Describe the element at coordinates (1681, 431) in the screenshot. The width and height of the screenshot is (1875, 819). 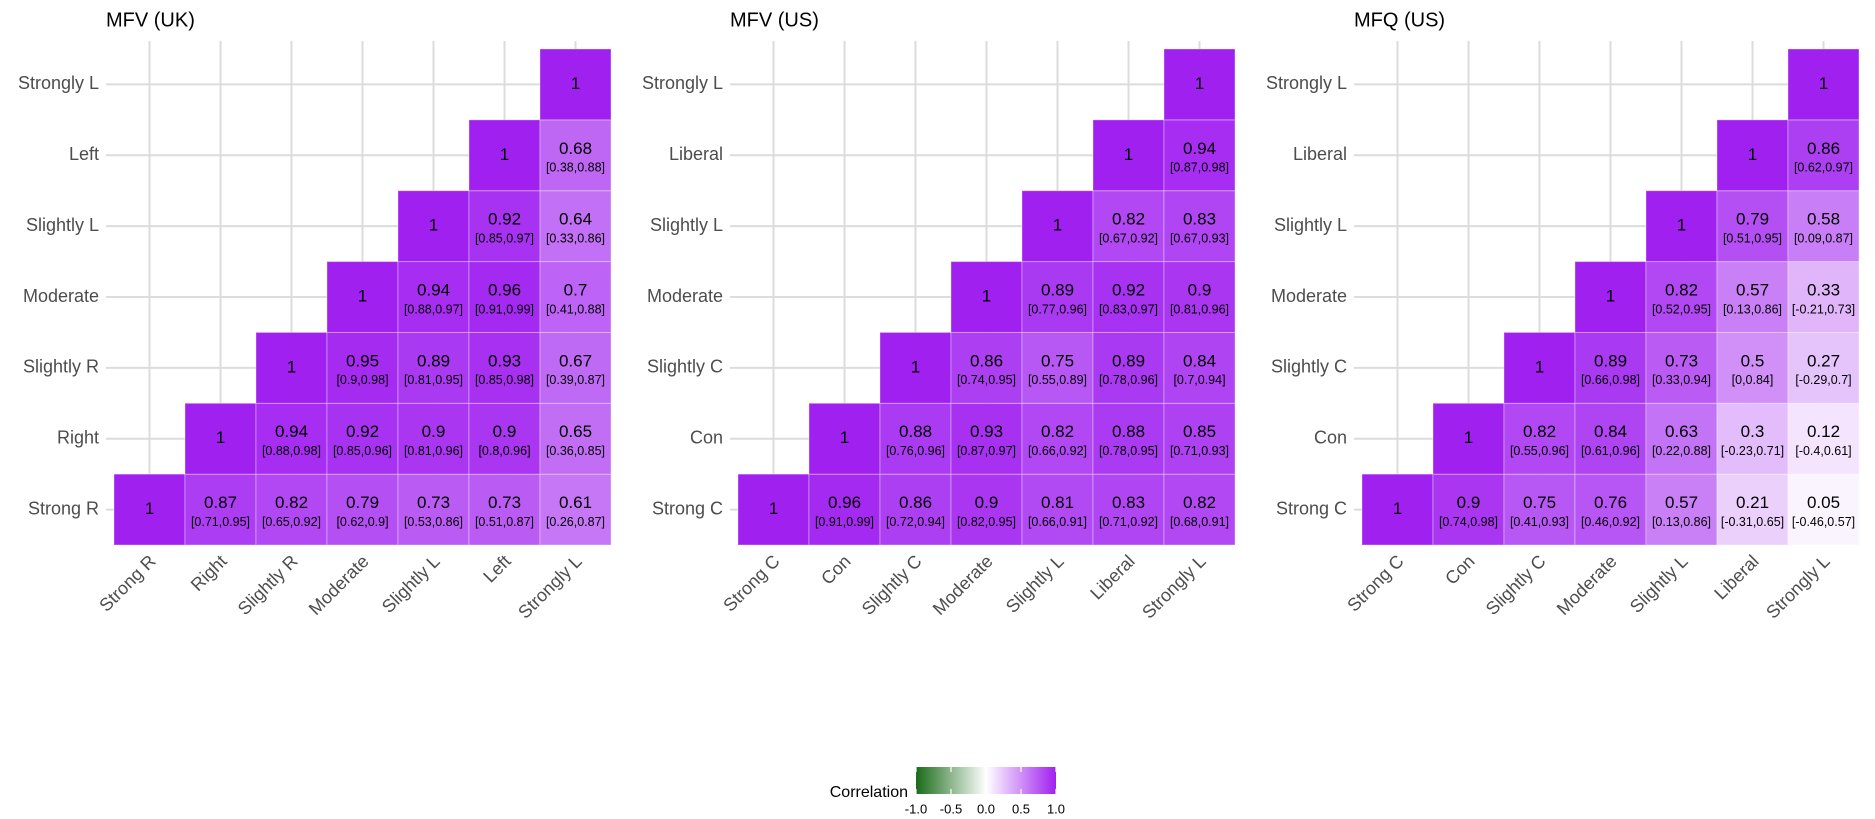
I see `cell-value-label: 0.63` at that location.